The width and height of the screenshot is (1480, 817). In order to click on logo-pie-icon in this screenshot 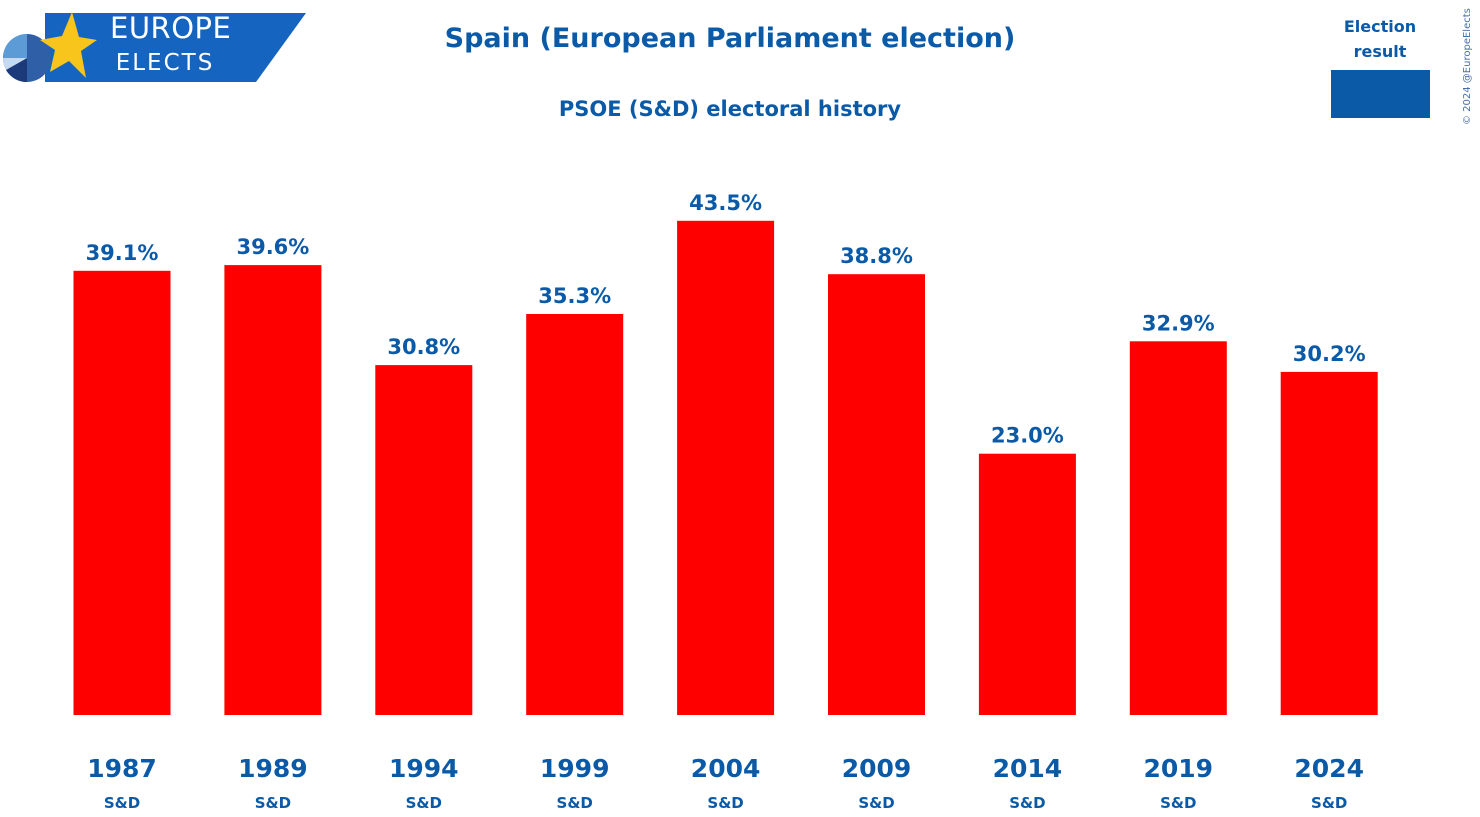, I will do `click(26, 58)`.